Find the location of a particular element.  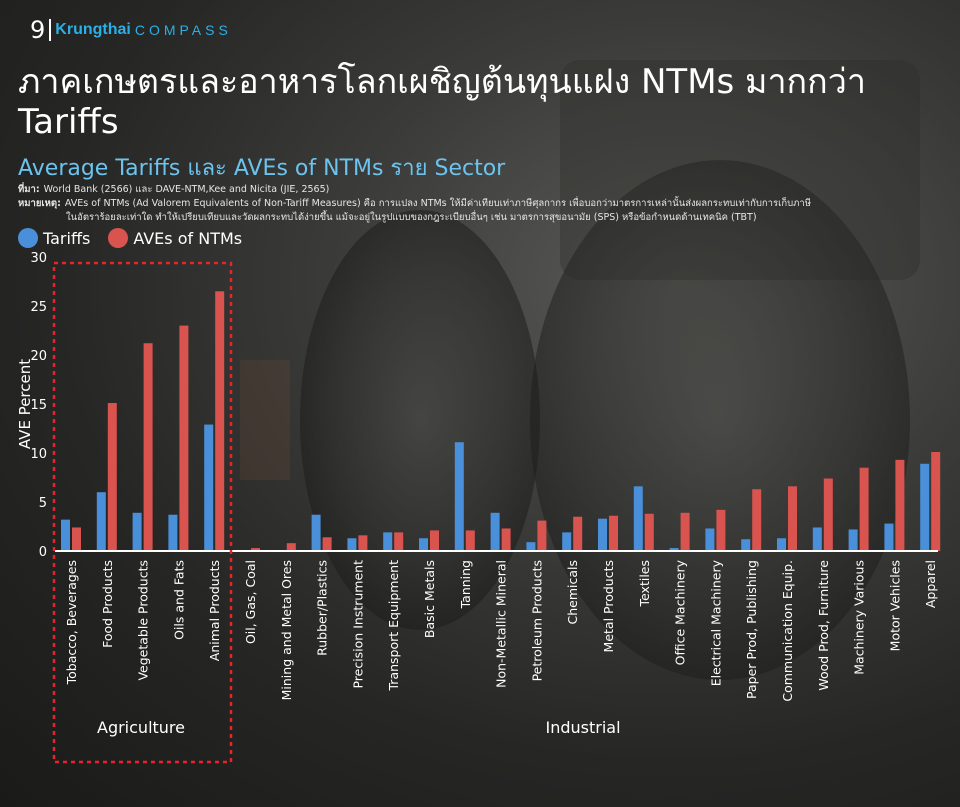

x-tick-label: Petroleum Products is located at coordinates (536, 620).